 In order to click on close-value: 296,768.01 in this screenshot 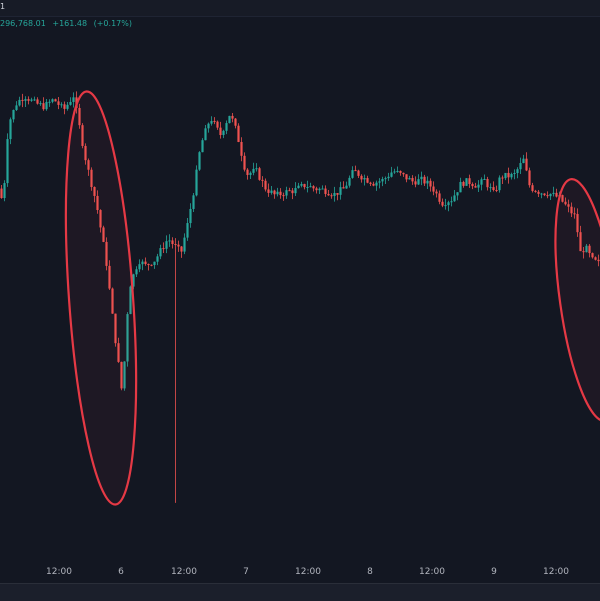, I will do `click(23, 23)`.